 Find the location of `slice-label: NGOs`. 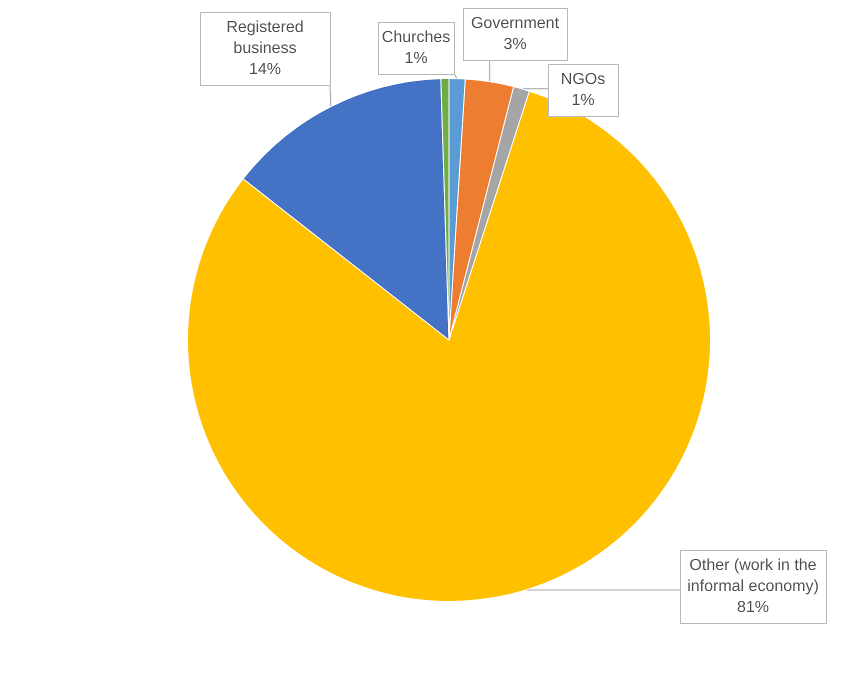

slice-label: NGOs is located at coordinates (583, 79).